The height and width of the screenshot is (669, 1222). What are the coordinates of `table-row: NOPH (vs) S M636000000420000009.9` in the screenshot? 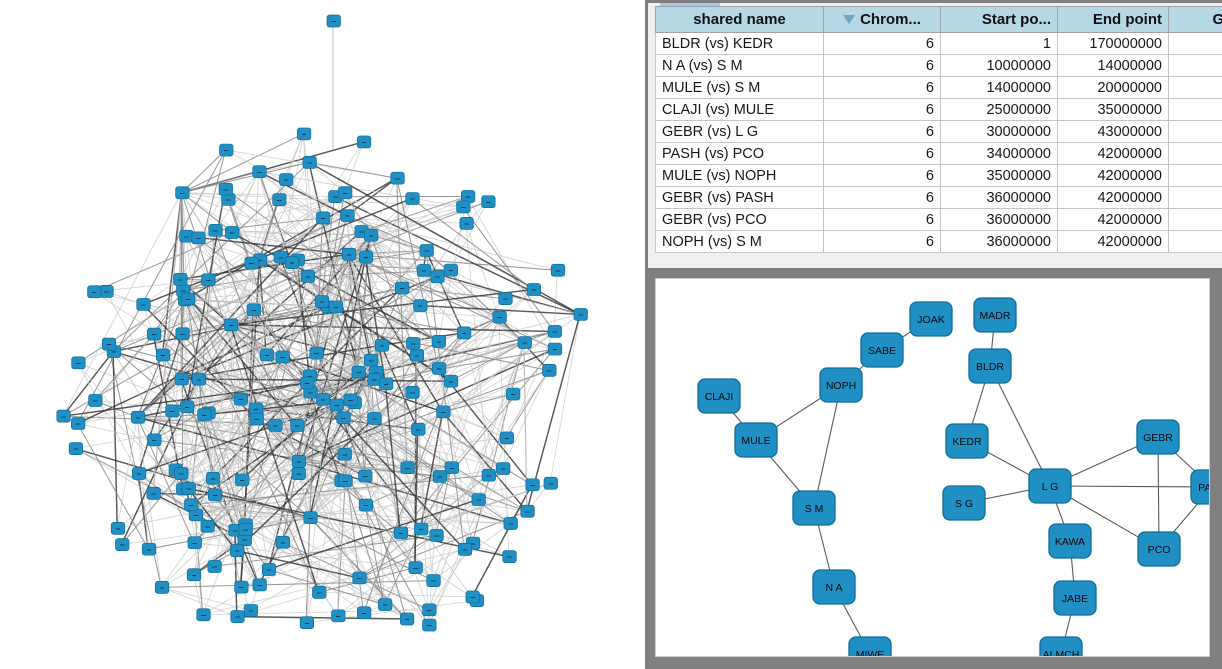 It's located at (938, 241).